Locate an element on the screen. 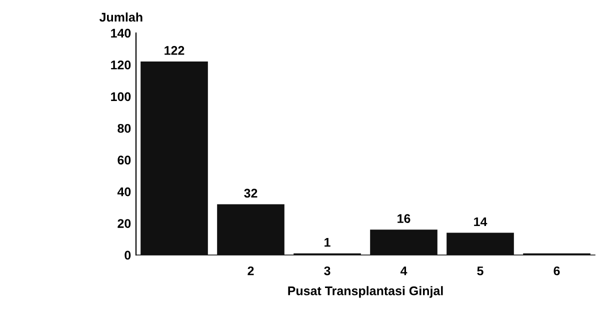 This screenshot has height=318, width=602. x-tick-label: 6 is located at coordinates (557, 271).